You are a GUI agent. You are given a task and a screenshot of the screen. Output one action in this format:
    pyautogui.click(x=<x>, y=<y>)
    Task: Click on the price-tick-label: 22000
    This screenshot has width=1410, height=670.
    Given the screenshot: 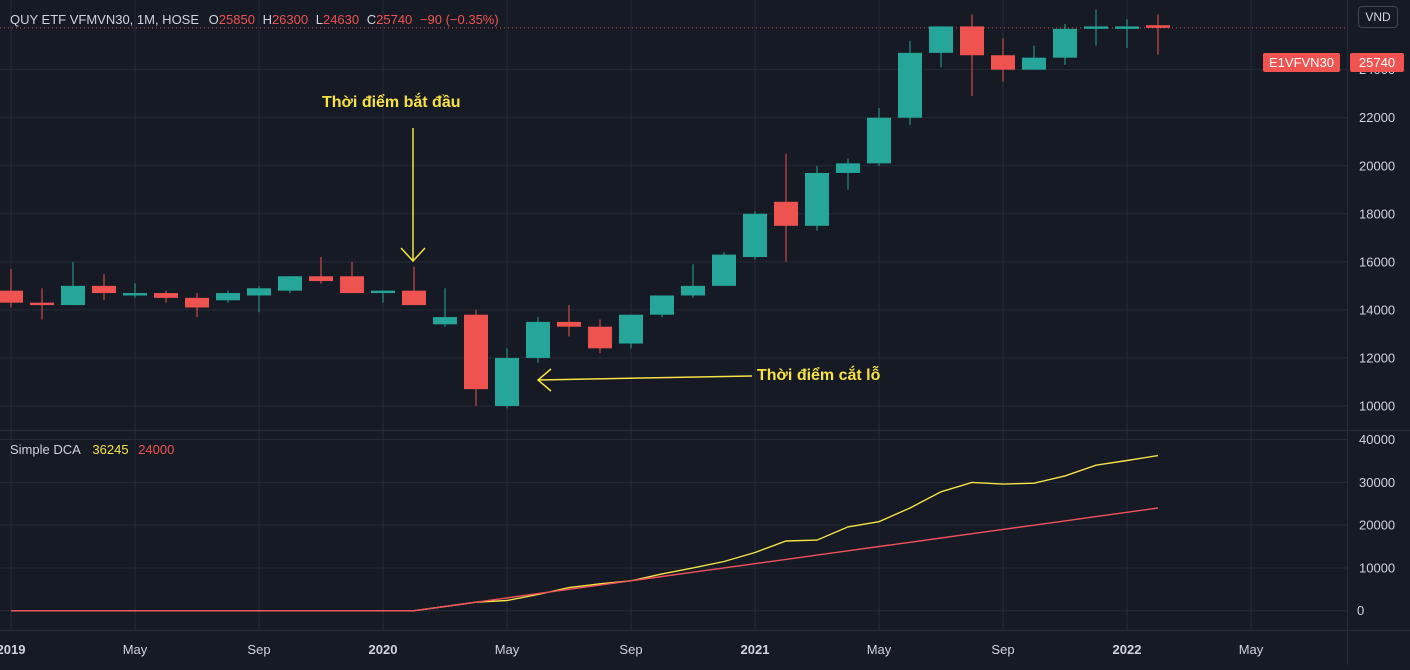 What is the action you would take?
    pyautogui.click(x=1377, y=117)
    